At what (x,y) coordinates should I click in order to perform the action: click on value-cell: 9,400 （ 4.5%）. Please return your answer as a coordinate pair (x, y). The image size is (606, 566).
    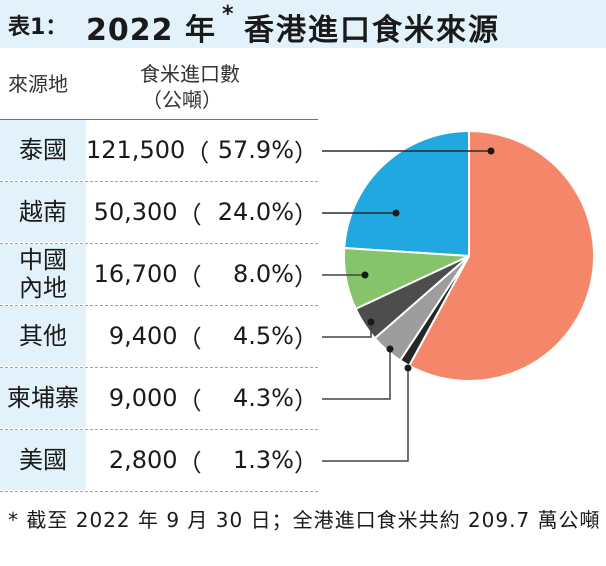
    Looking at the image, I should click on (202, 336).